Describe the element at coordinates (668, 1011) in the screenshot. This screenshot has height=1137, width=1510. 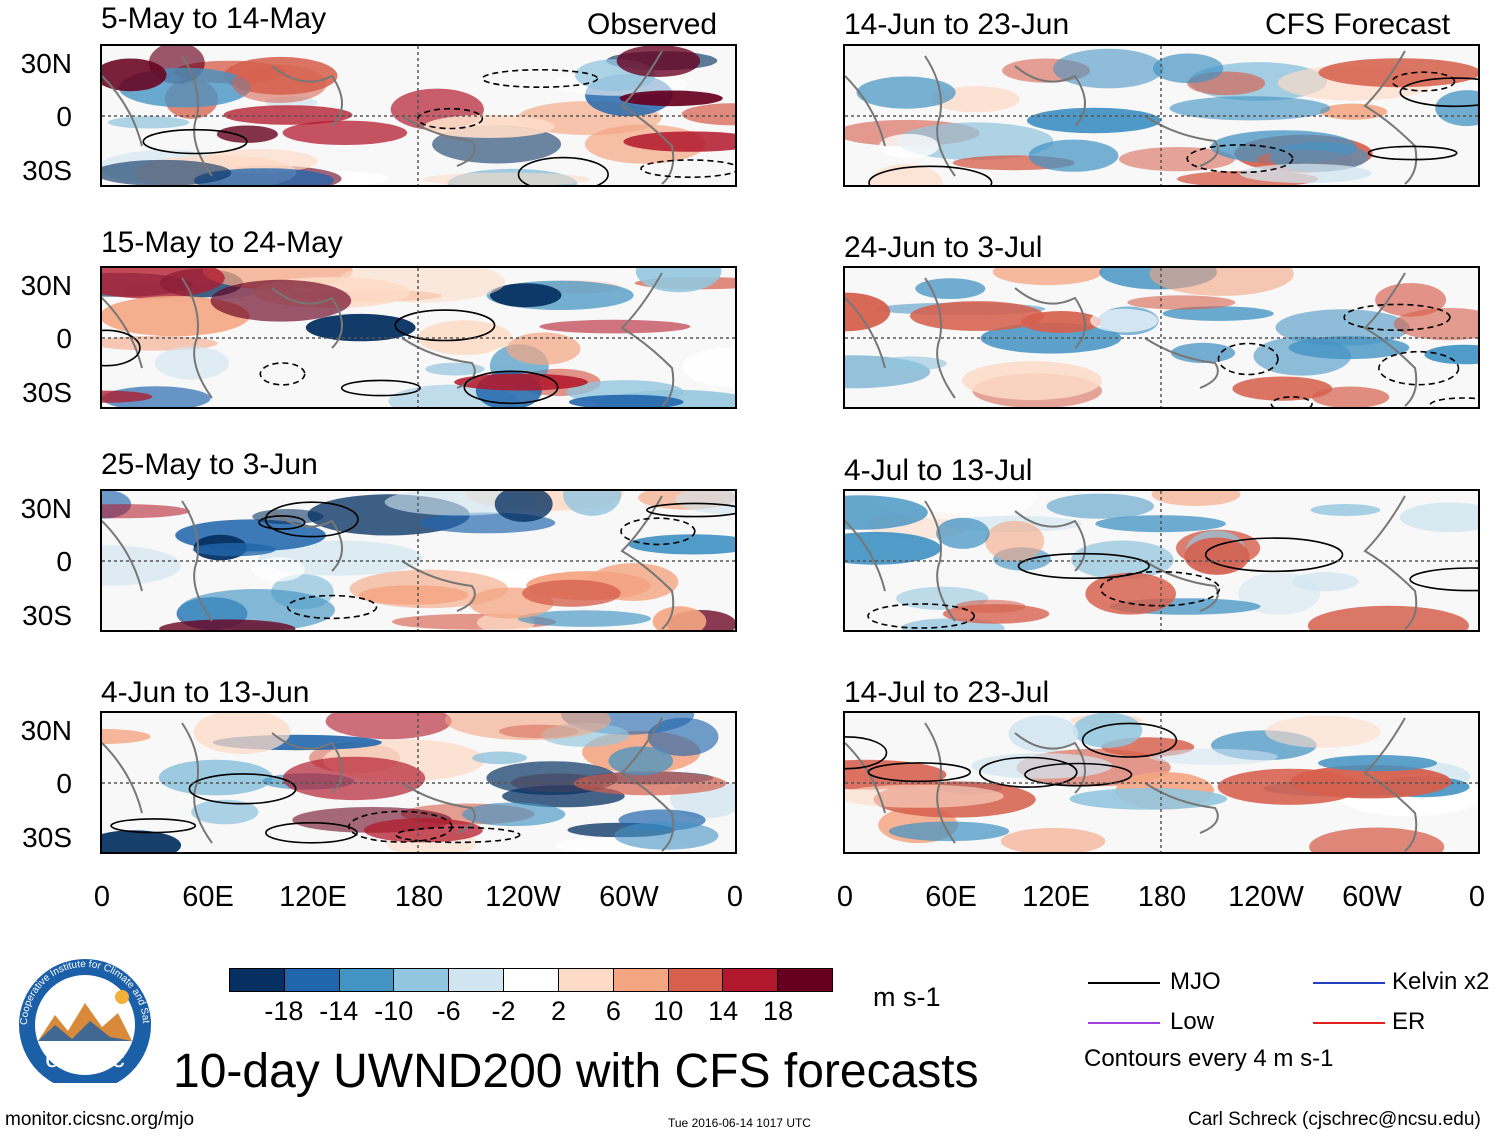
I see `colorbar-tick-label: 10` at that location.